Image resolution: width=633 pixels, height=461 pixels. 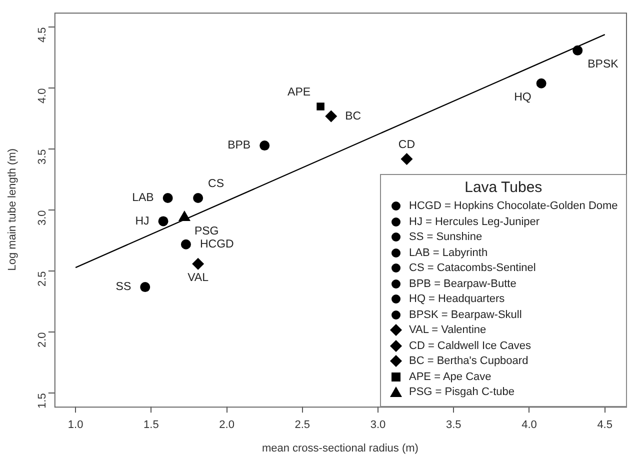 I want to click on legend-label: APE = Ape Cave, so click(x=450, y=376).